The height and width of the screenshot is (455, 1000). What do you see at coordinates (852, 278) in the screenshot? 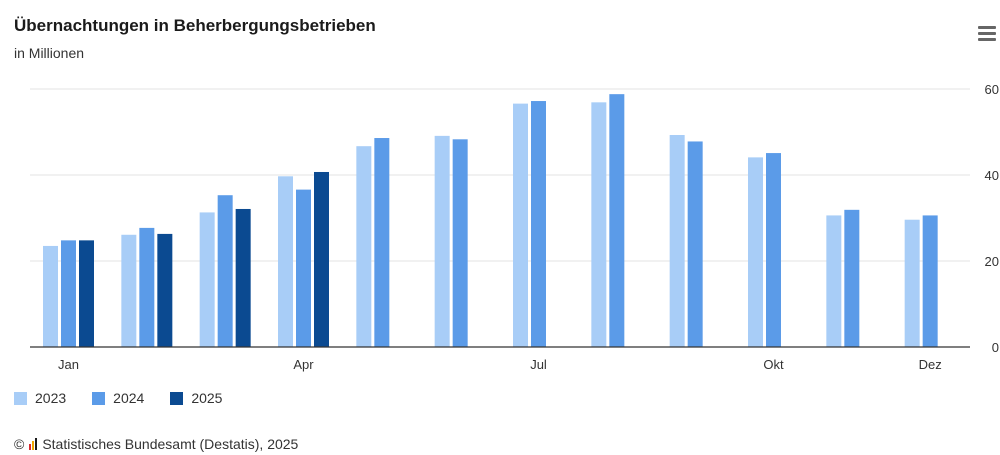
I see `bar-2024-Nov` at bounding box center [852, 278].